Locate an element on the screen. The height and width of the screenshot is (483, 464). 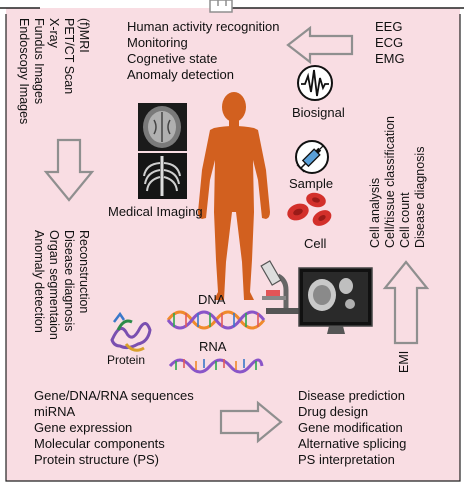
cell-task-item: Cell analysis is located at coordinates (375, 212).